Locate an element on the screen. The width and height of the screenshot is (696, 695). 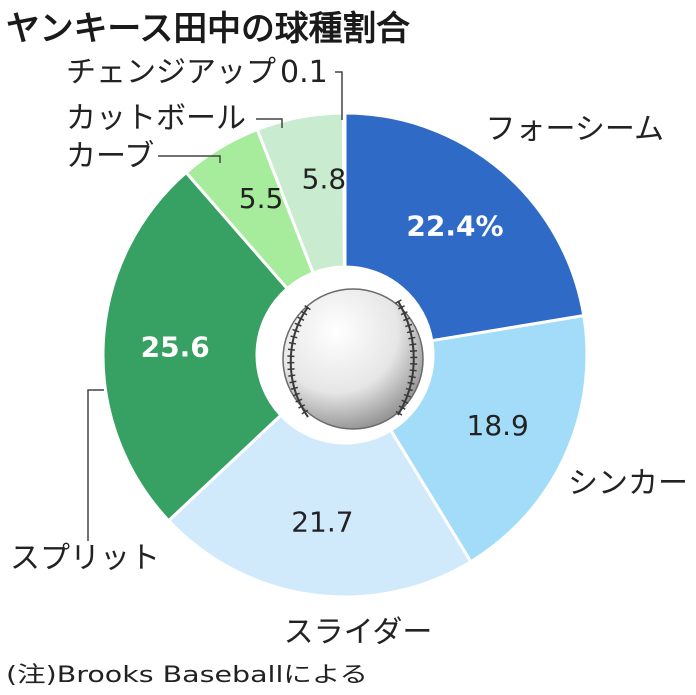
value-label-four-seam: 22.4% is located at coordinates (454, 225).